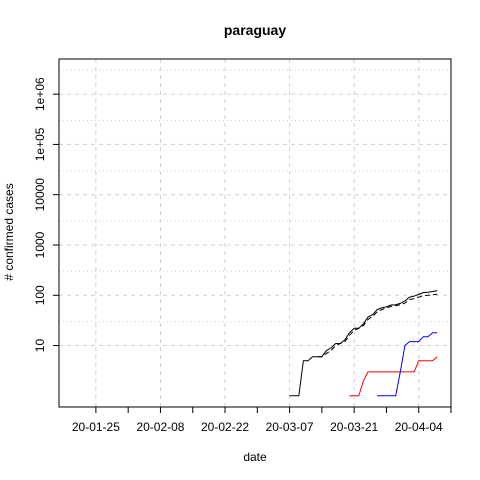 The image size is (480, 480). I want to click on y-axis-label: # confirmed cases, so click(9, 231).